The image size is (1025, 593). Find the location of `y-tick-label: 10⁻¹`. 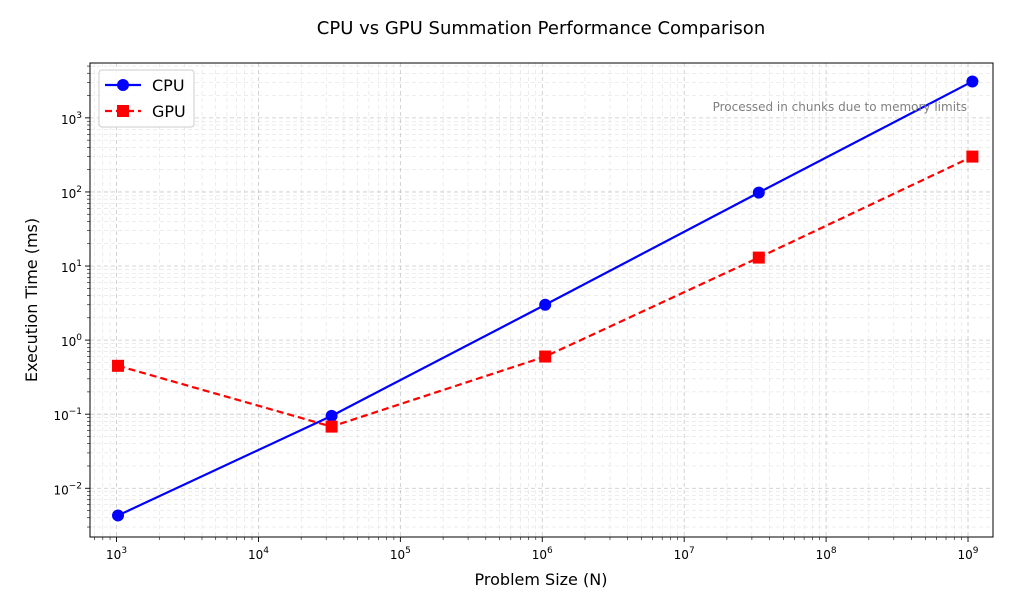

y-tick-label: 10⁻¹ is located at coordinates (67, 415).